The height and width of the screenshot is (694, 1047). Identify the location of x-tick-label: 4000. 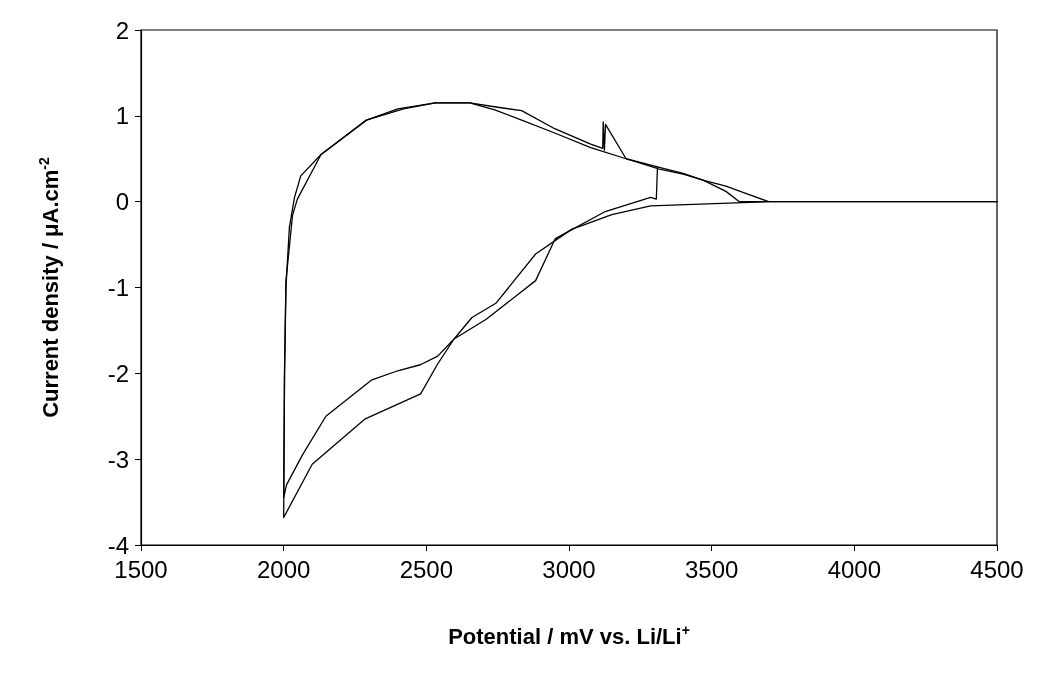
(854, 569).